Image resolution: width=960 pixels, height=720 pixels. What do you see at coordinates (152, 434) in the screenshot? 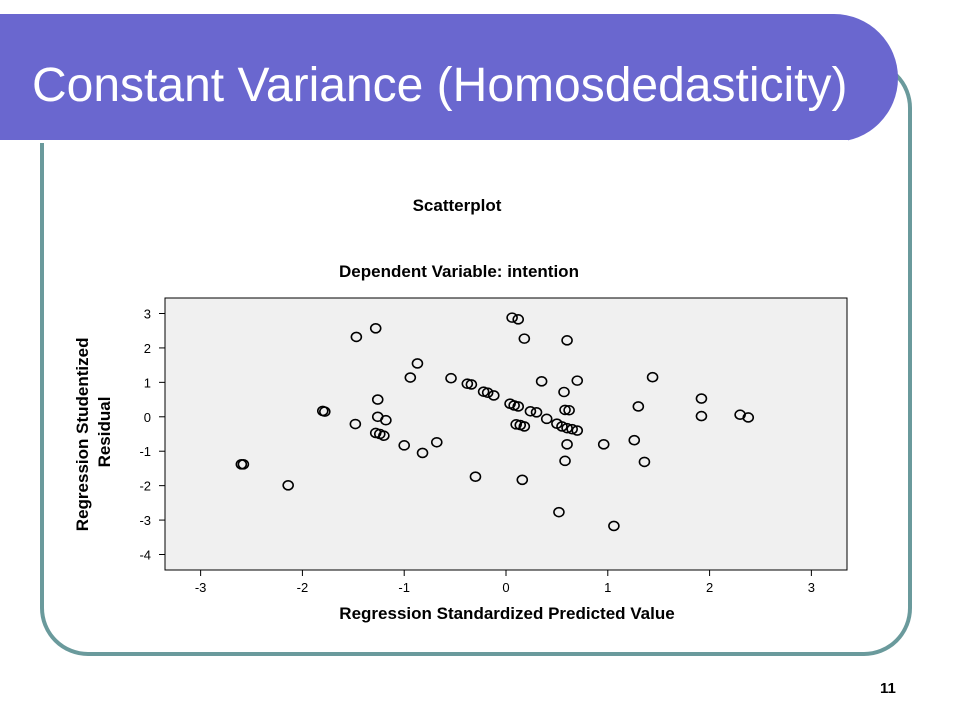
I see `y-axis-ticks: -4 -3 -2 -1 0 1 2 3` at bounding box center [152, 434].